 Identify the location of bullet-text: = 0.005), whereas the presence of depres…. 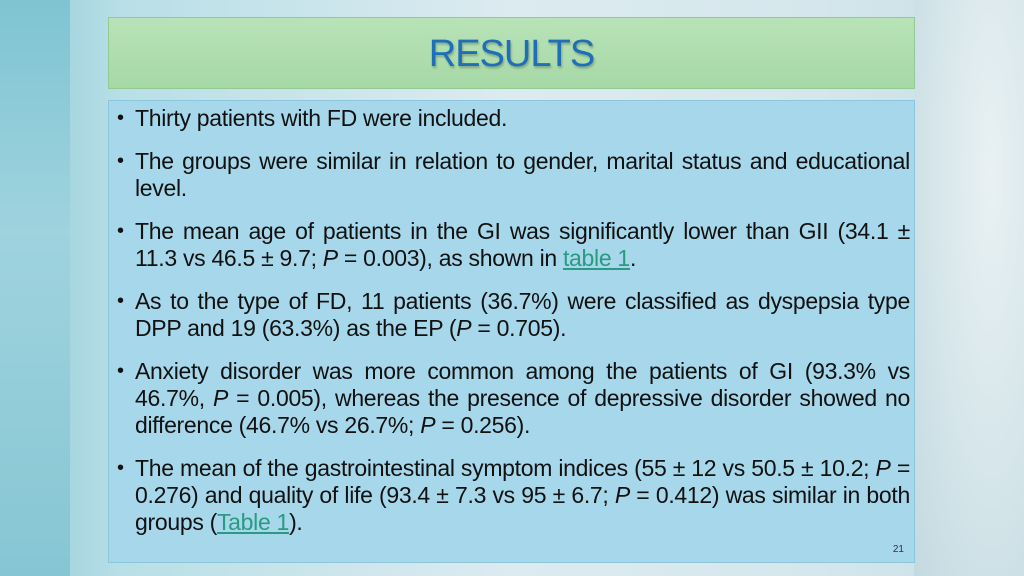
(522, 411).